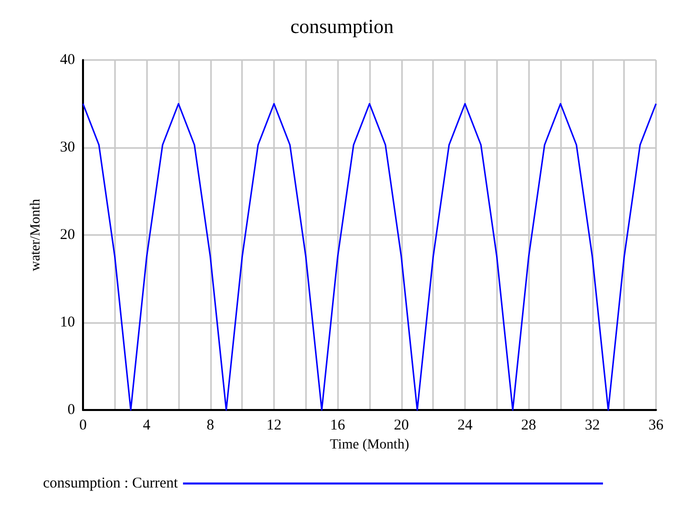 This screenshot has height=508, width=684. I want to click on x-tick-label: 28, so click(528, 426).